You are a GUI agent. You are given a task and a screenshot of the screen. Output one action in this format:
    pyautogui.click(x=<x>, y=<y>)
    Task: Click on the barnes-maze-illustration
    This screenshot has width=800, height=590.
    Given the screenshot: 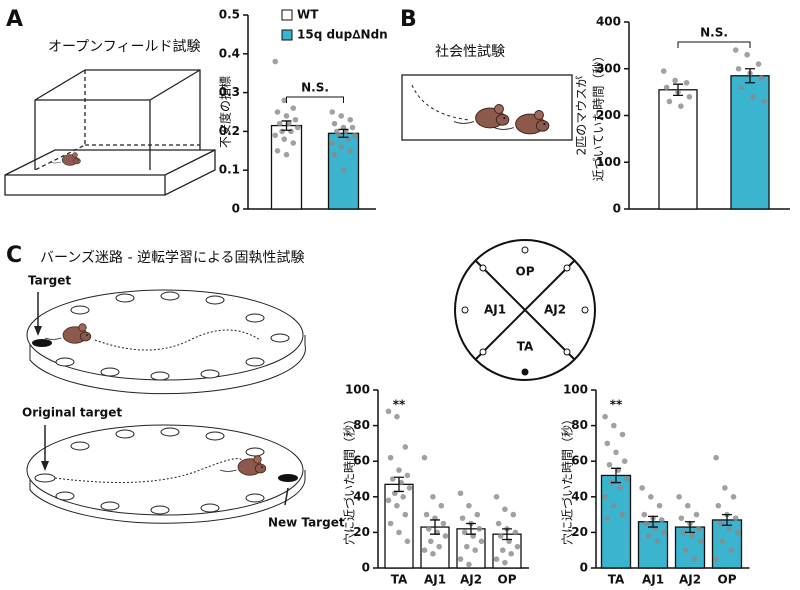 What is the action you would take?
    pyautogui.click(x=166, y=406)
    